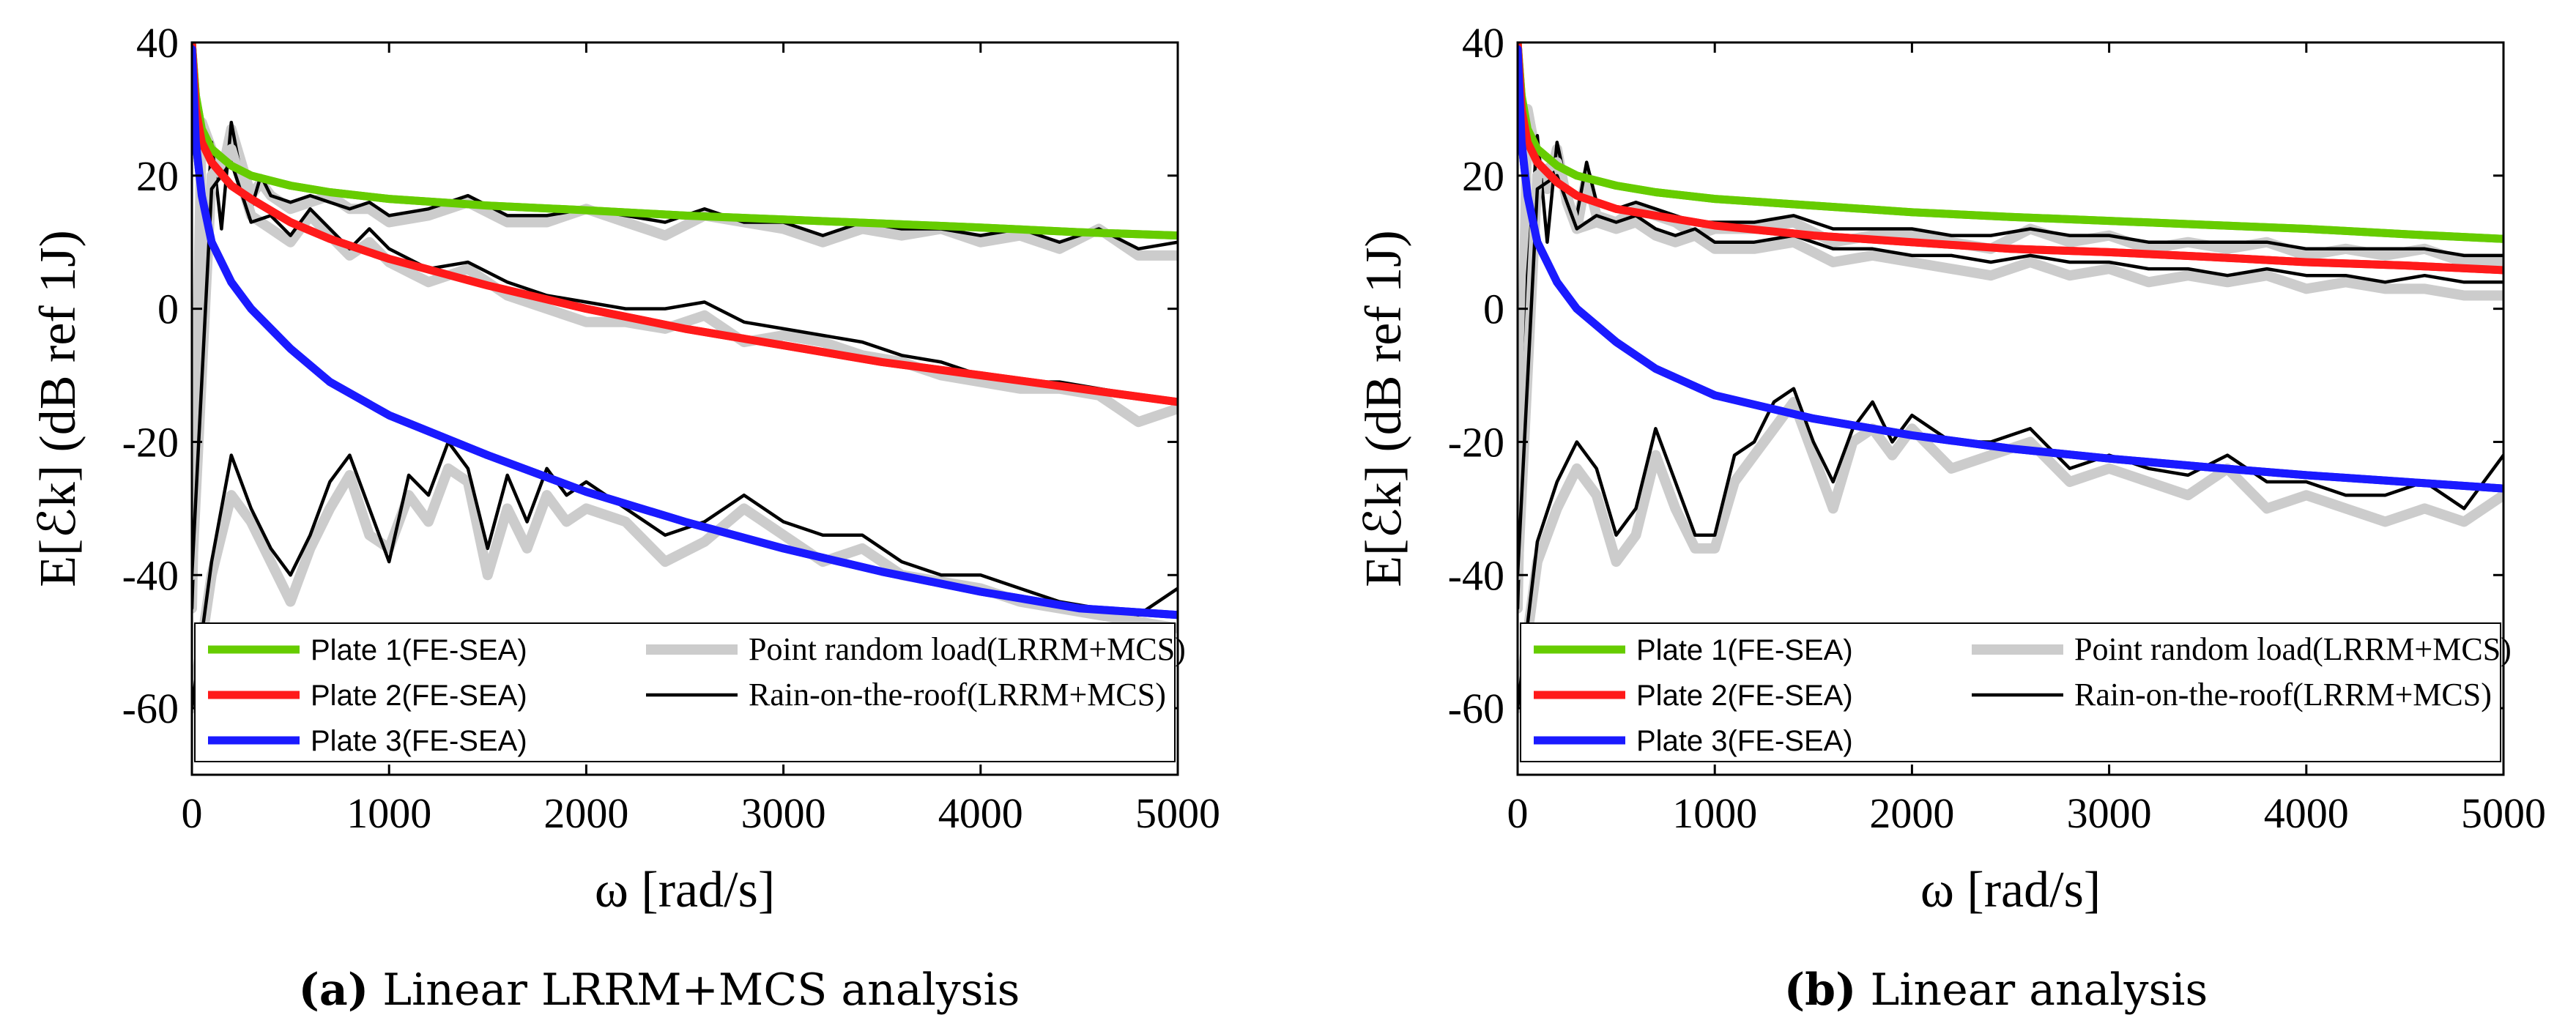 The height and width of the screenshot is (1034, 2576). Describe the element at coordinates (694, 990) in the screenshot. I see `panel-caption-text: Linear LRRM+MCS analysis` at that location.